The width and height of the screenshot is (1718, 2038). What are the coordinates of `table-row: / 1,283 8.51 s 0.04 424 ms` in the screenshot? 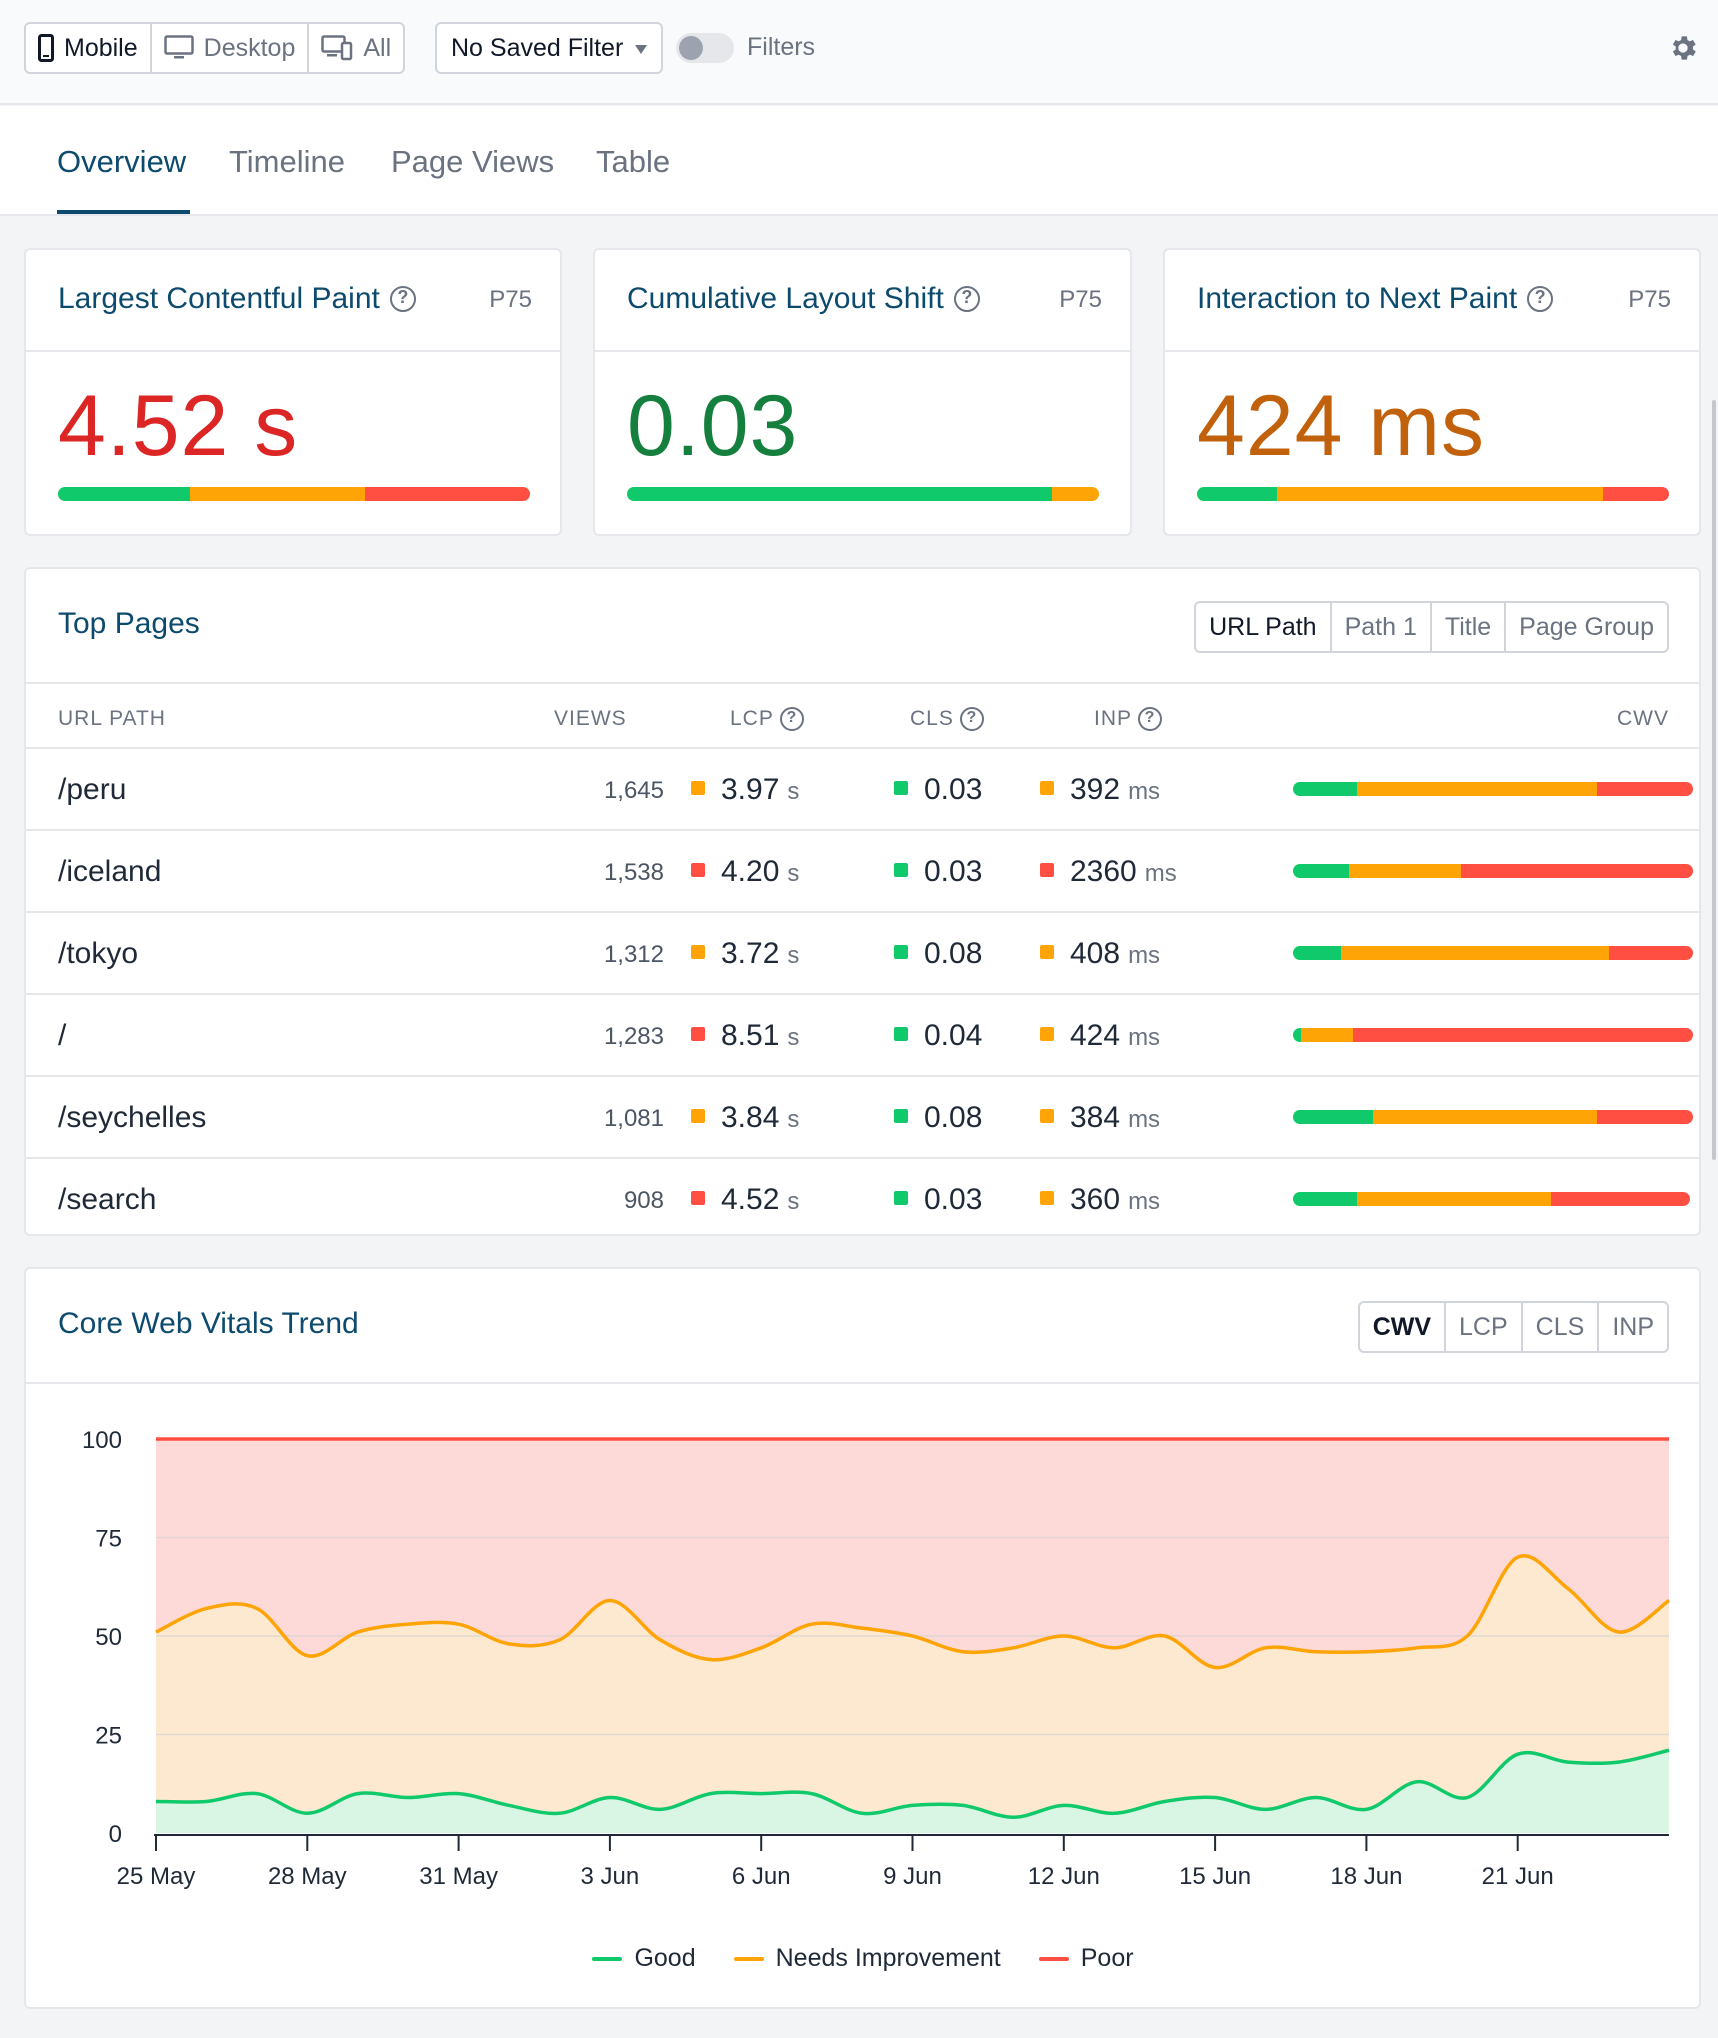 It's located at (863, 1034).